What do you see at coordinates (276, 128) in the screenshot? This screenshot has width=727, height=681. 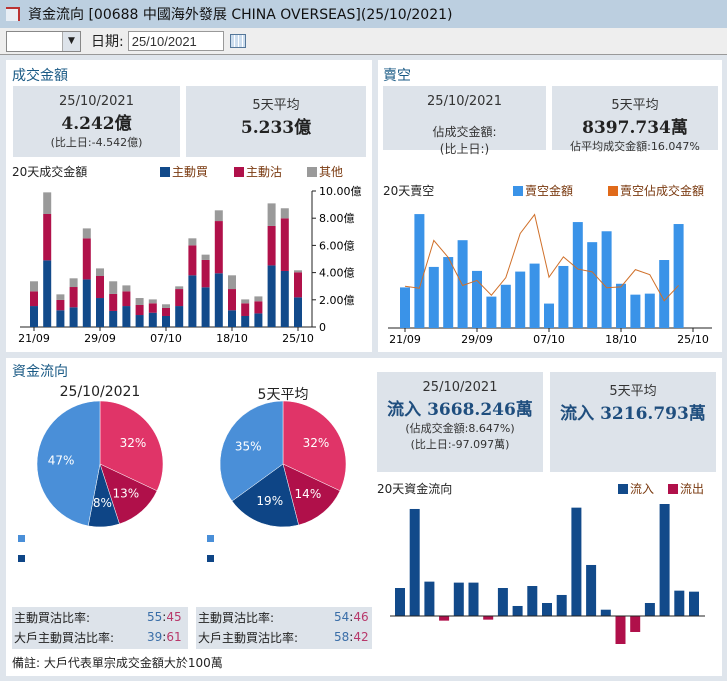 I see `avg-value: 5.233億` at bounding box center [276, 128].